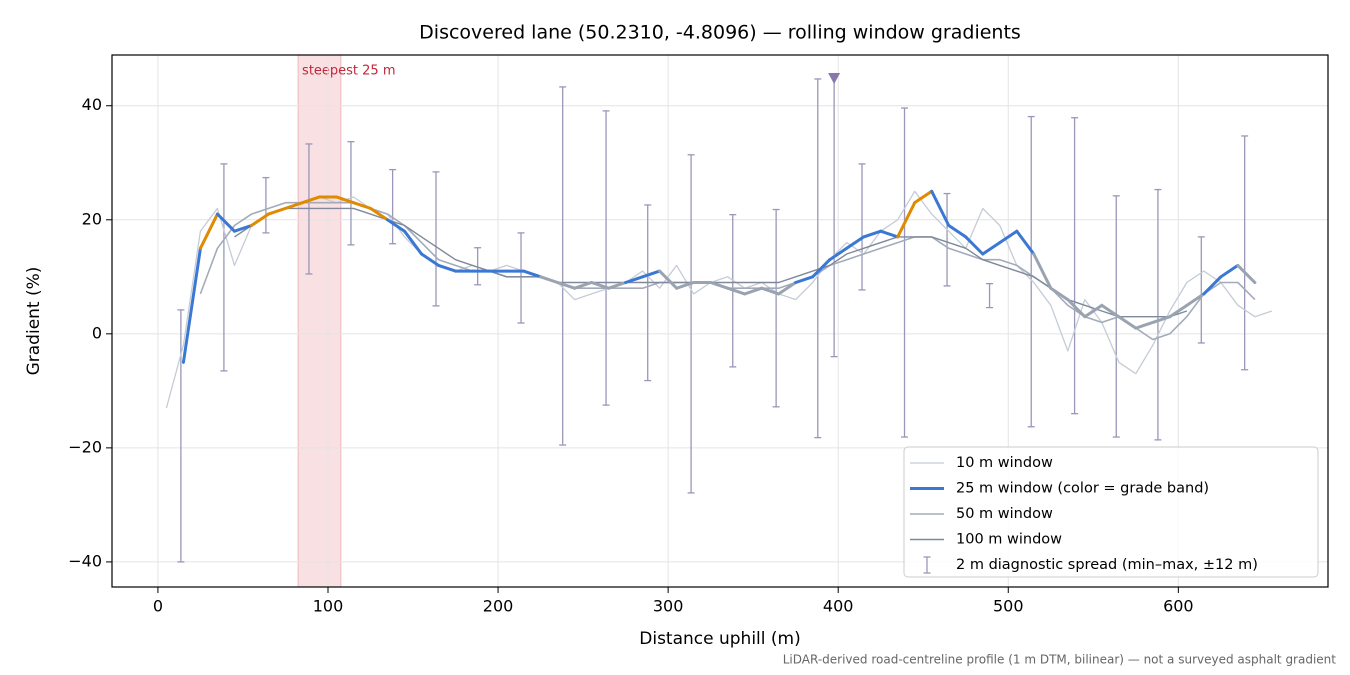 The height and width of the screenshot is (675, 1350). I want to click on legend-label: 100 m window, so click(1009, 540).